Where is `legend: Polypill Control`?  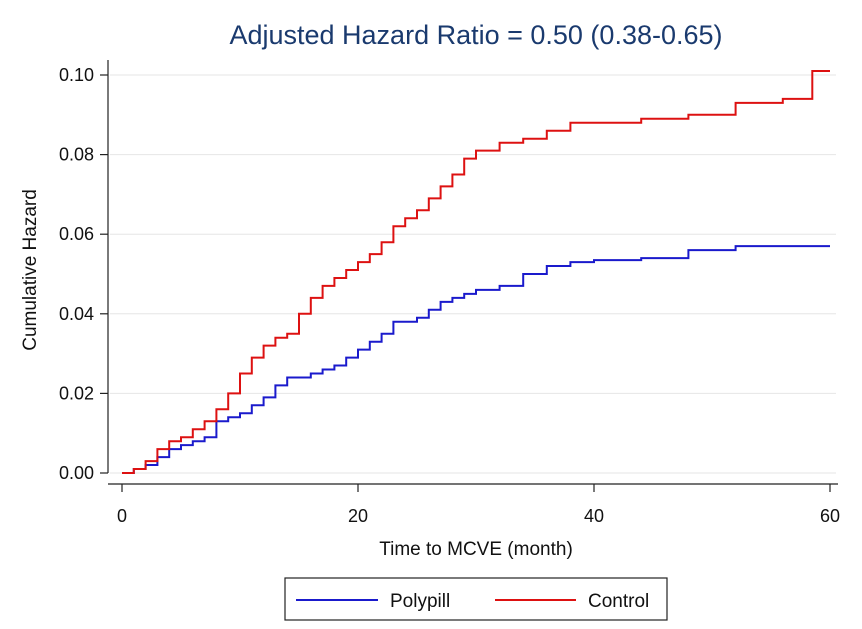
legend: Polypill Control is located at coordinates (476, 599).